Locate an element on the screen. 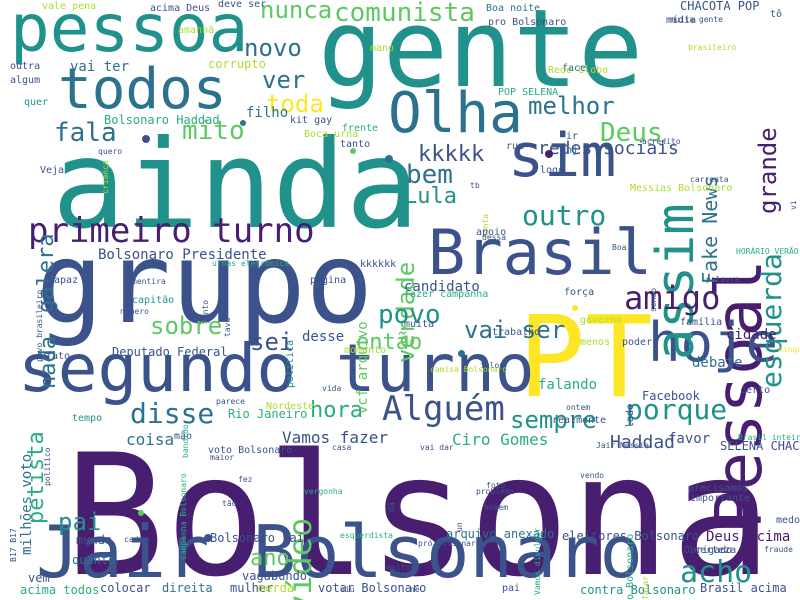  word-boa-noite: Boa noite is located at coordinates (513, 8).